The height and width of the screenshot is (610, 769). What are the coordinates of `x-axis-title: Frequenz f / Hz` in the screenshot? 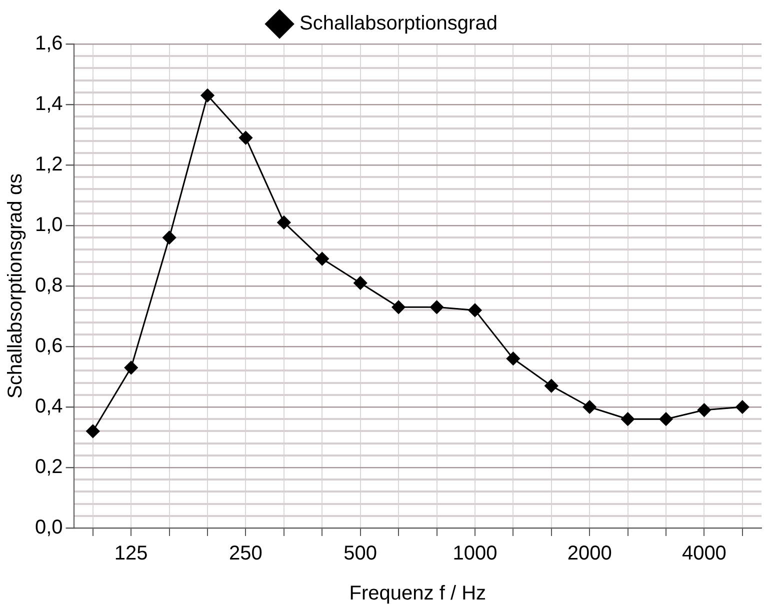 It's located at (417, 593).